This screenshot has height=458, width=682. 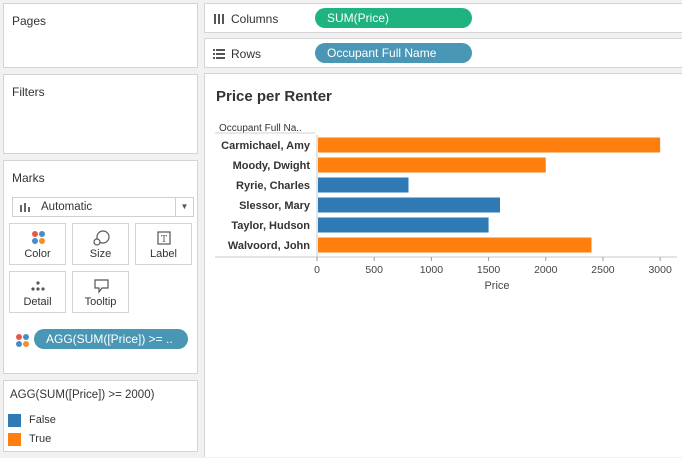 I want to click on color-field-pill: AGG(SUM([Price]) >= .., so click(x=111, y=339).